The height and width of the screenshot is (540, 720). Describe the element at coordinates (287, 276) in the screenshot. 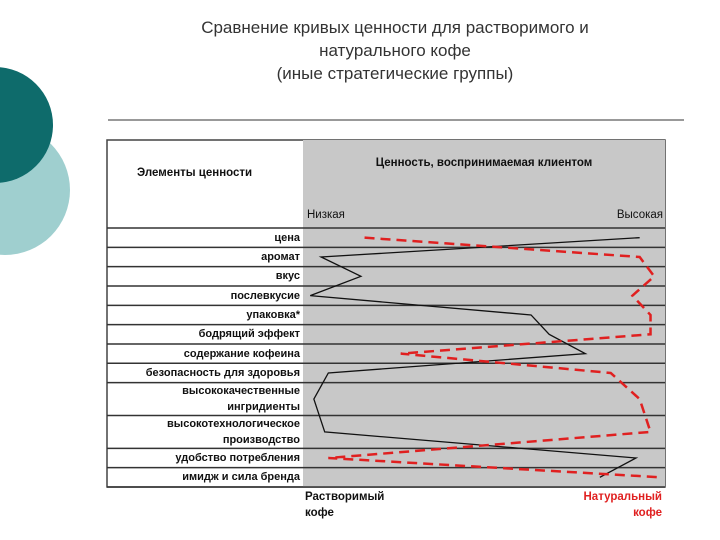

I see `row-label: вкус` at that location.